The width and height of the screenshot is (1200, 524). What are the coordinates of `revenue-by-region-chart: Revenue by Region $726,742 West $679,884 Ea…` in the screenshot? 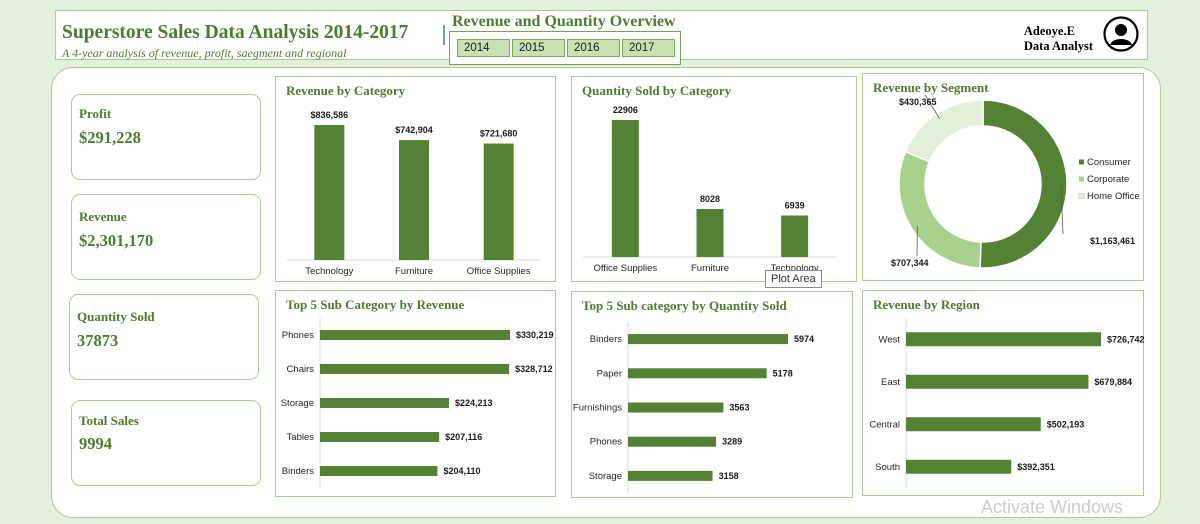 It's located at (1003, 393).